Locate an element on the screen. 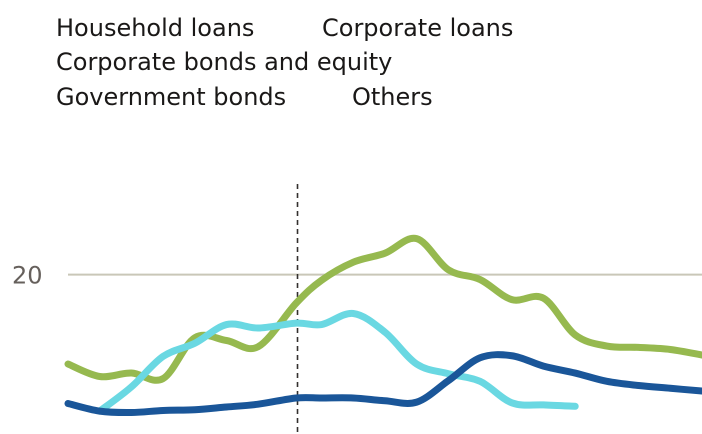 This screenshot has height=434, width=702. label-layer: 20 is located at coordinates (27, 276).